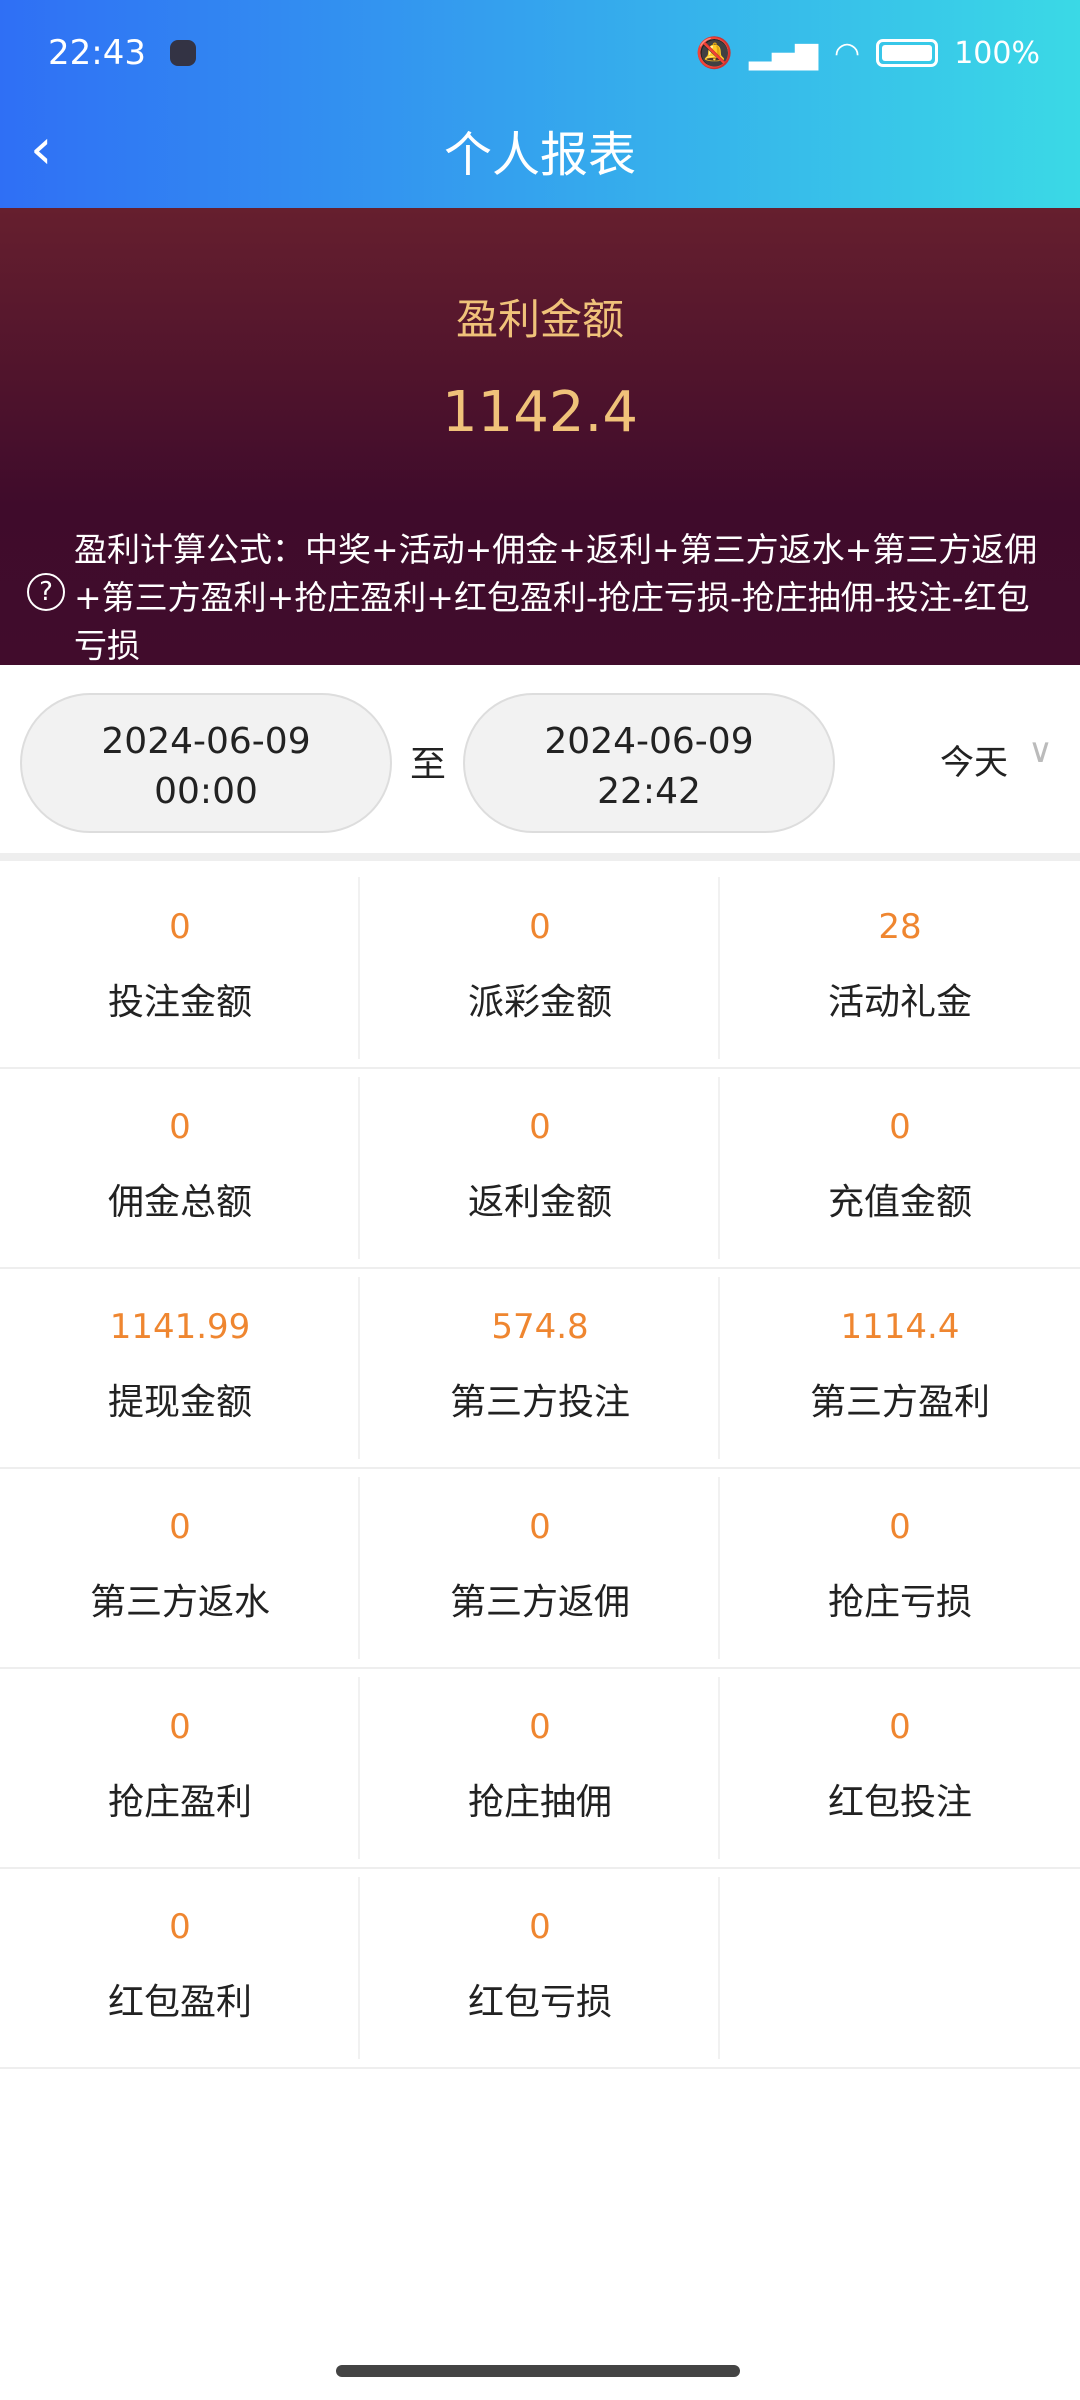 The image size is (1080, 2400). Describe the element at coordinates (180, 1969) in the screenshot. I see `stat-cell: 0 红包盈利` at that location.